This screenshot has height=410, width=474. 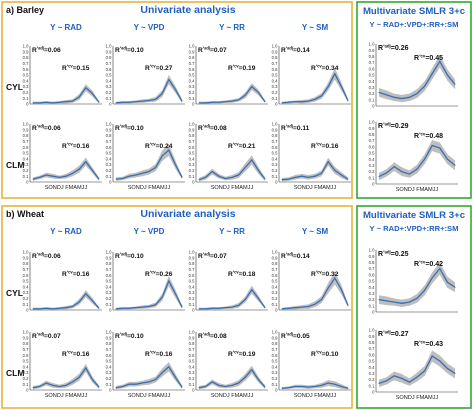 I want to click on column-header: Y ~ RR, so click(x=232, y=27).